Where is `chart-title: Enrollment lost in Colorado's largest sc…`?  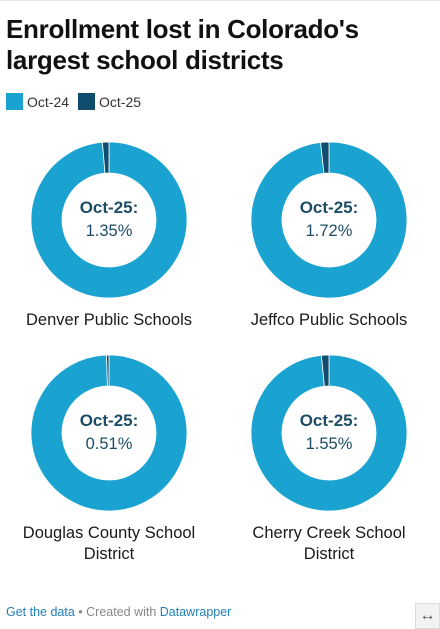
chart-title: Enrollment lost in Colorado's largest sc… is located at coordinates (182, 44).